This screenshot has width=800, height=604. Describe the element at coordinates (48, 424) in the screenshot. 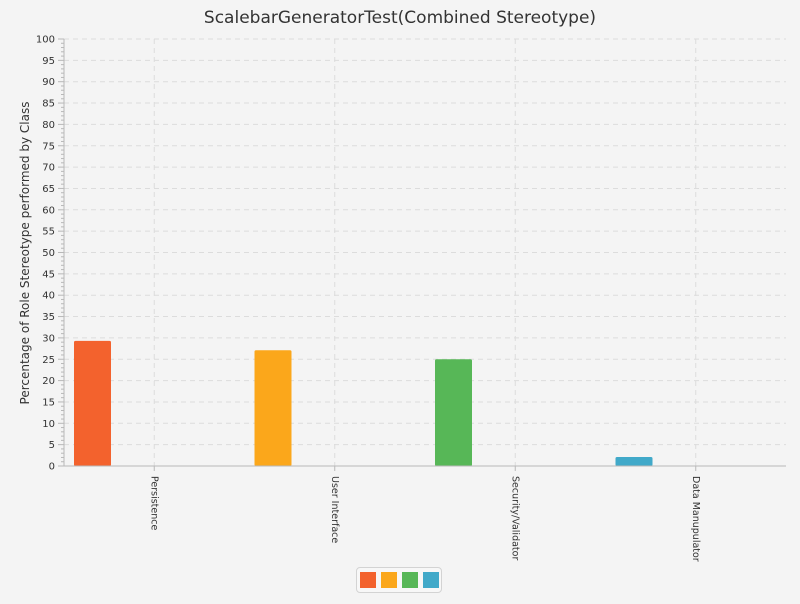

I see `y-tick-label: 10` at that location.